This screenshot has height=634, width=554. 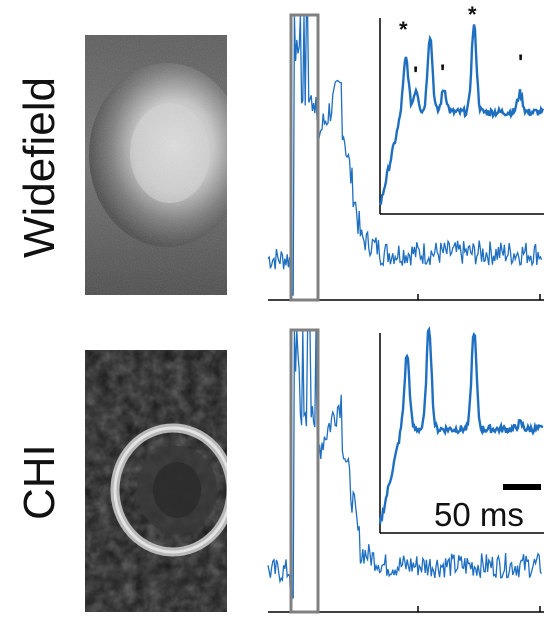 I want to click on widefield-image, so click(x=156, y=165).